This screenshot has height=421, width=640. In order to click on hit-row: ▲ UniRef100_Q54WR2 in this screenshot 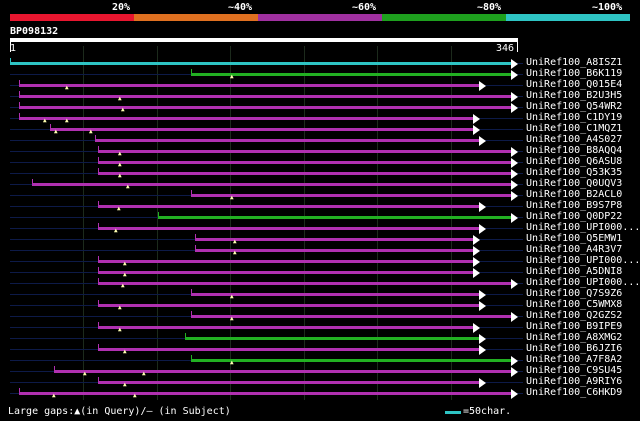, I will do `click(320, 107)`.